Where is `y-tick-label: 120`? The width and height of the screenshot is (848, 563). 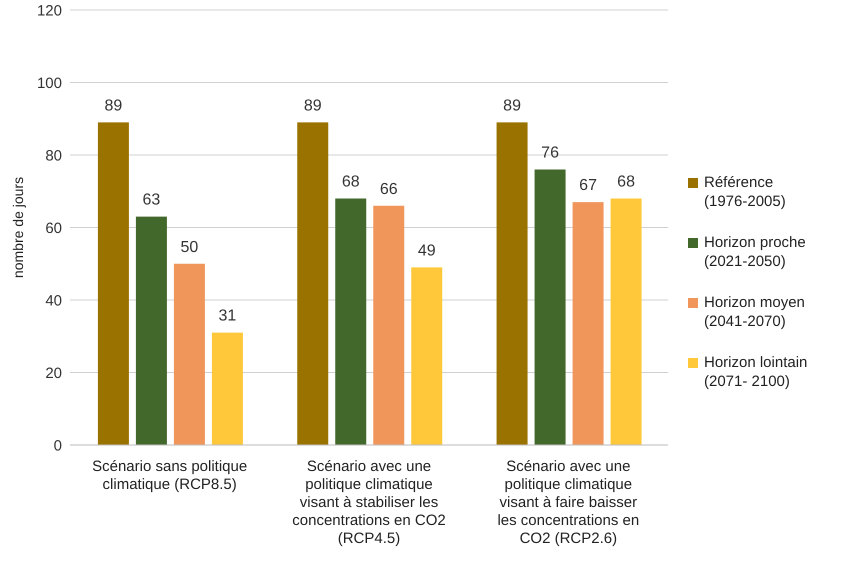
y-tick-label: 120 is located at coordinates (49, 11).